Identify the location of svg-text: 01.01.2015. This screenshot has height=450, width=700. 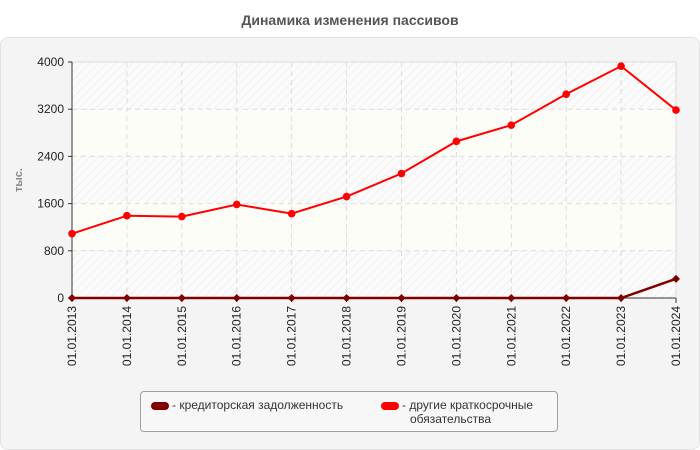
(182, 336).